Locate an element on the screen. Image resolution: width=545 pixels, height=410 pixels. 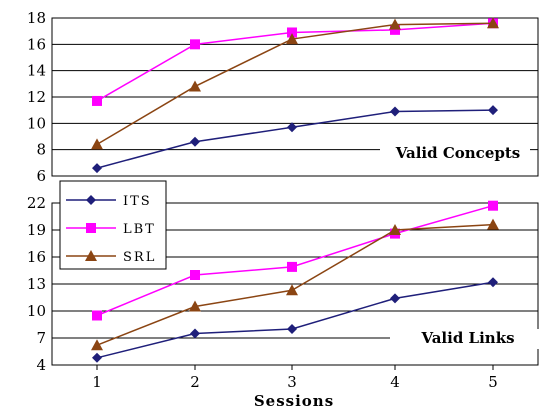
valid-concepts-title-background is located at coordinates (455, 154).